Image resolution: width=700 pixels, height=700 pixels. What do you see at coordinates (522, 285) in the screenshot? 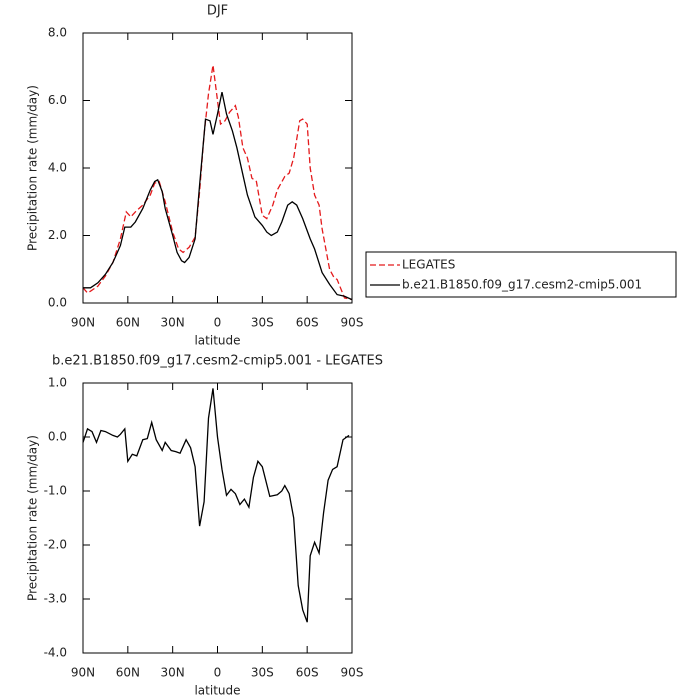
I see `legend-label: b.e21.B1850.f09_g17.cesm2-cmip5.001` at bounding box center [522, 285].